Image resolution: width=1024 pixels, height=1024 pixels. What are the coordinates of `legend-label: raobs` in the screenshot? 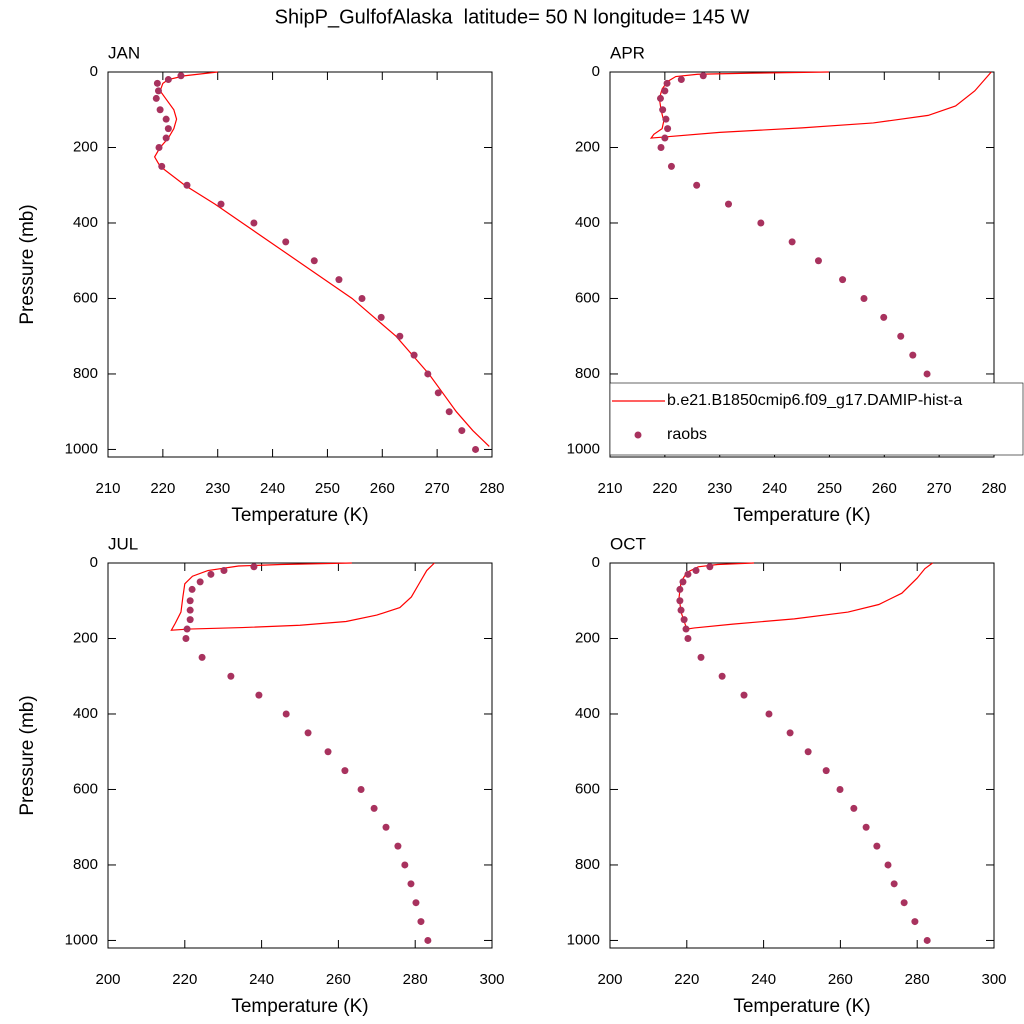 It's located at (687, 434).